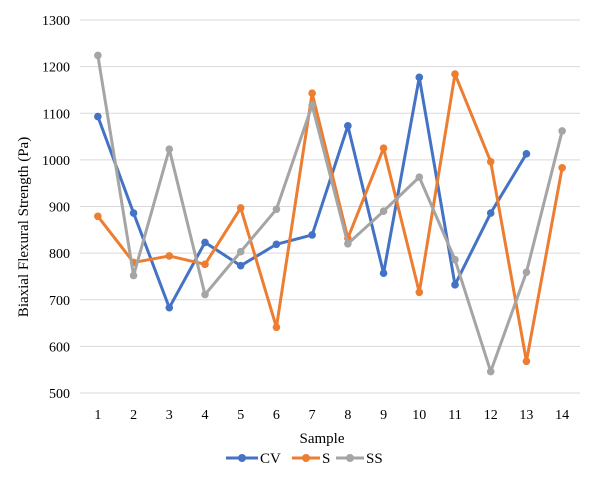  What do you see at coordinates (56, 21) in the screenshot?
I see `y-tick-label: 1300` at bounding box center [56, 21].